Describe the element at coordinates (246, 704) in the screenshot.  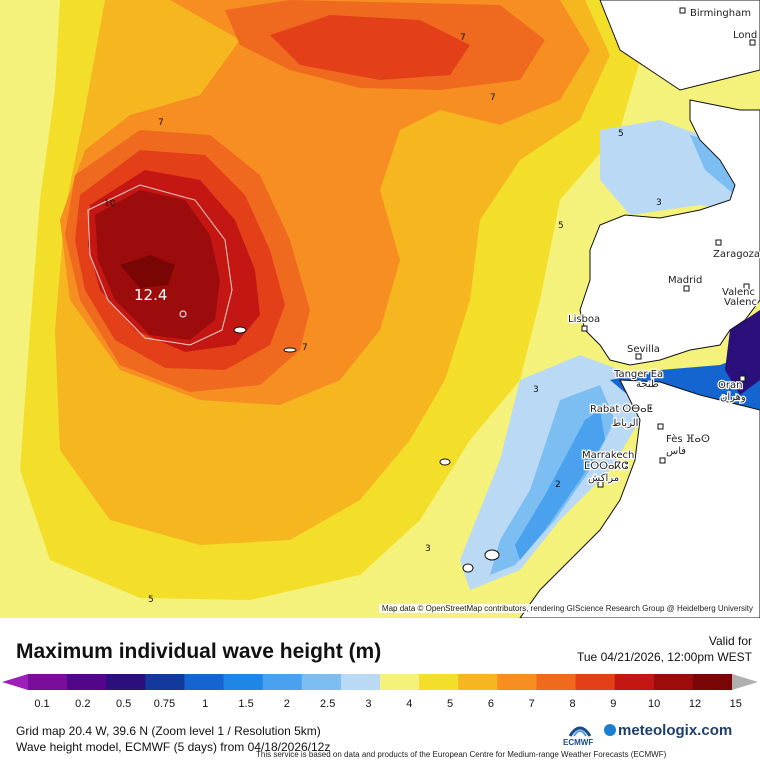
I see `color-scale-tick: 1.5` at that location.